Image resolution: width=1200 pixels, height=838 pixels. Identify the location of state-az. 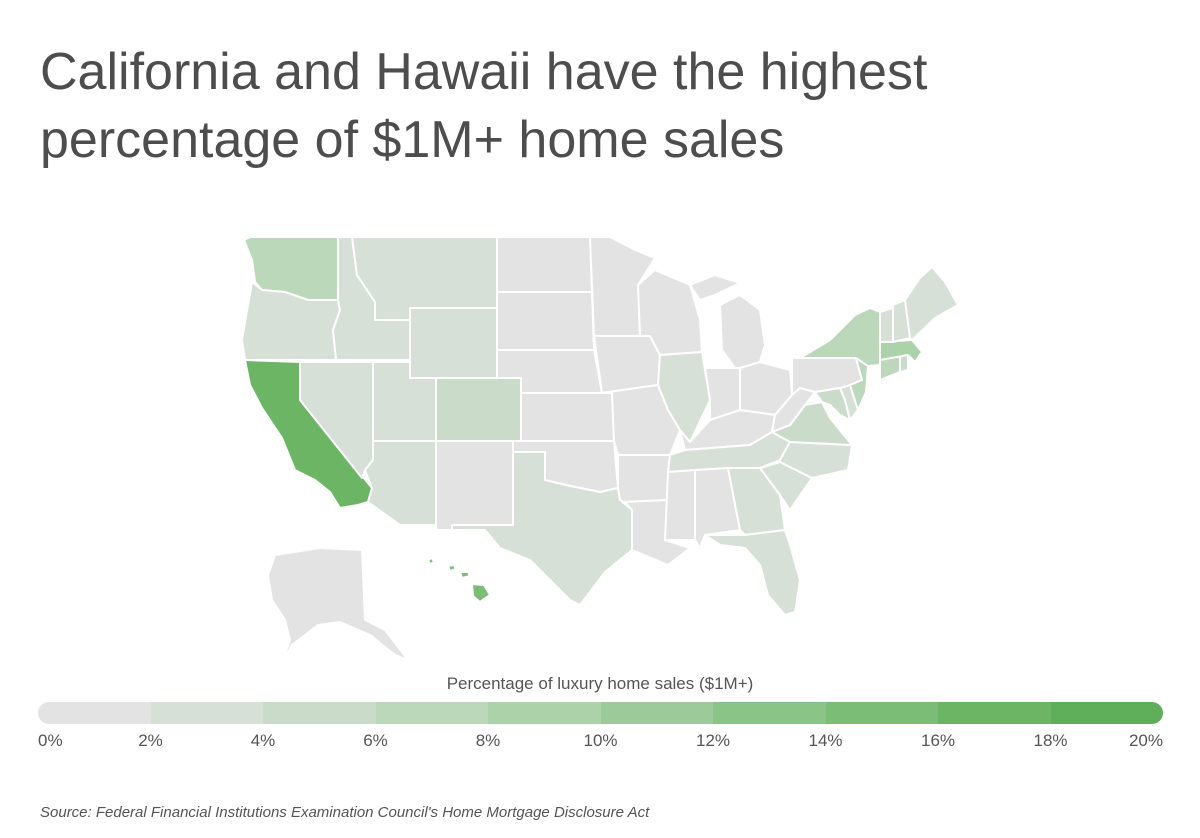
(400, 483).